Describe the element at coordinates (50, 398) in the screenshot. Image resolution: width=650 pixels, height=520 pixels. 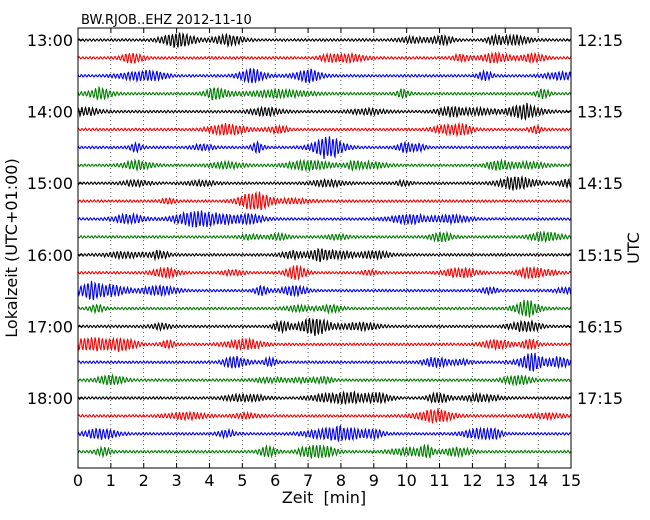
I see `left-tick-label: 18:00` at that location.